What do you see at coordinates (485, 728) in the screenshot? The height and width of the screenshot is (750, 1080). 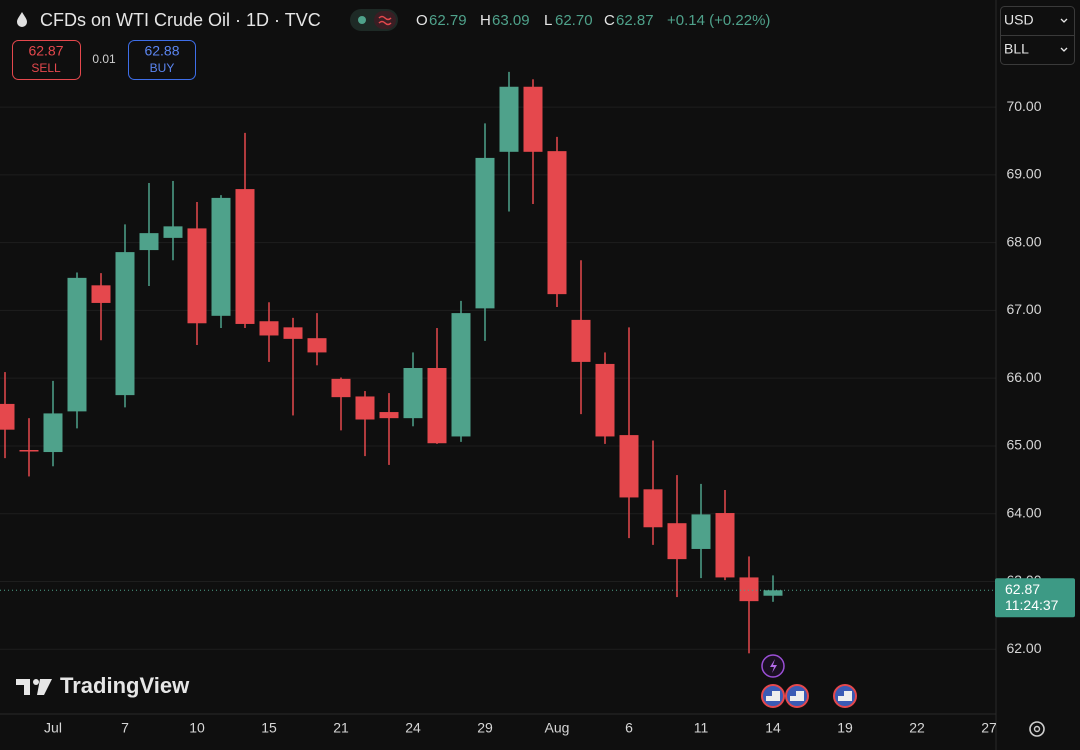 I see `x-tick-label: 29` at bounding box center [485, 728].